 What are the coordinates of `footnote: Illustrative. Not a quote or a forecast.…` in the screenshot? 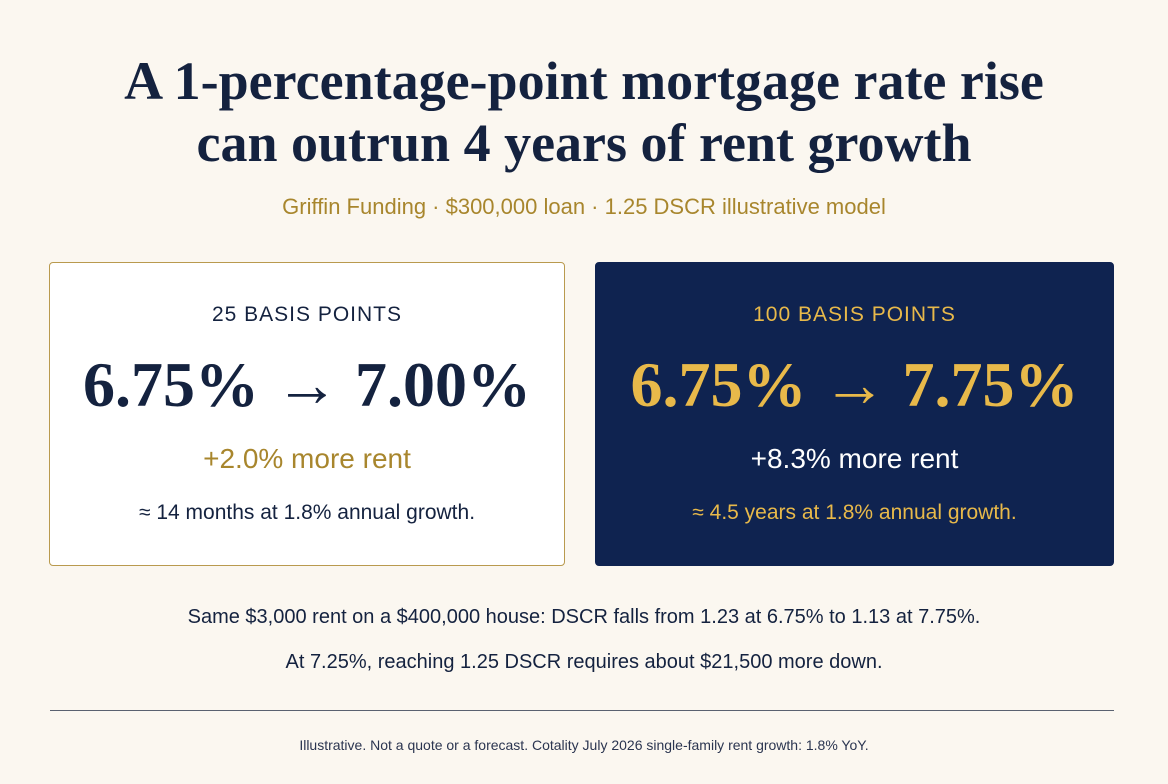 It's located at (584, 745).